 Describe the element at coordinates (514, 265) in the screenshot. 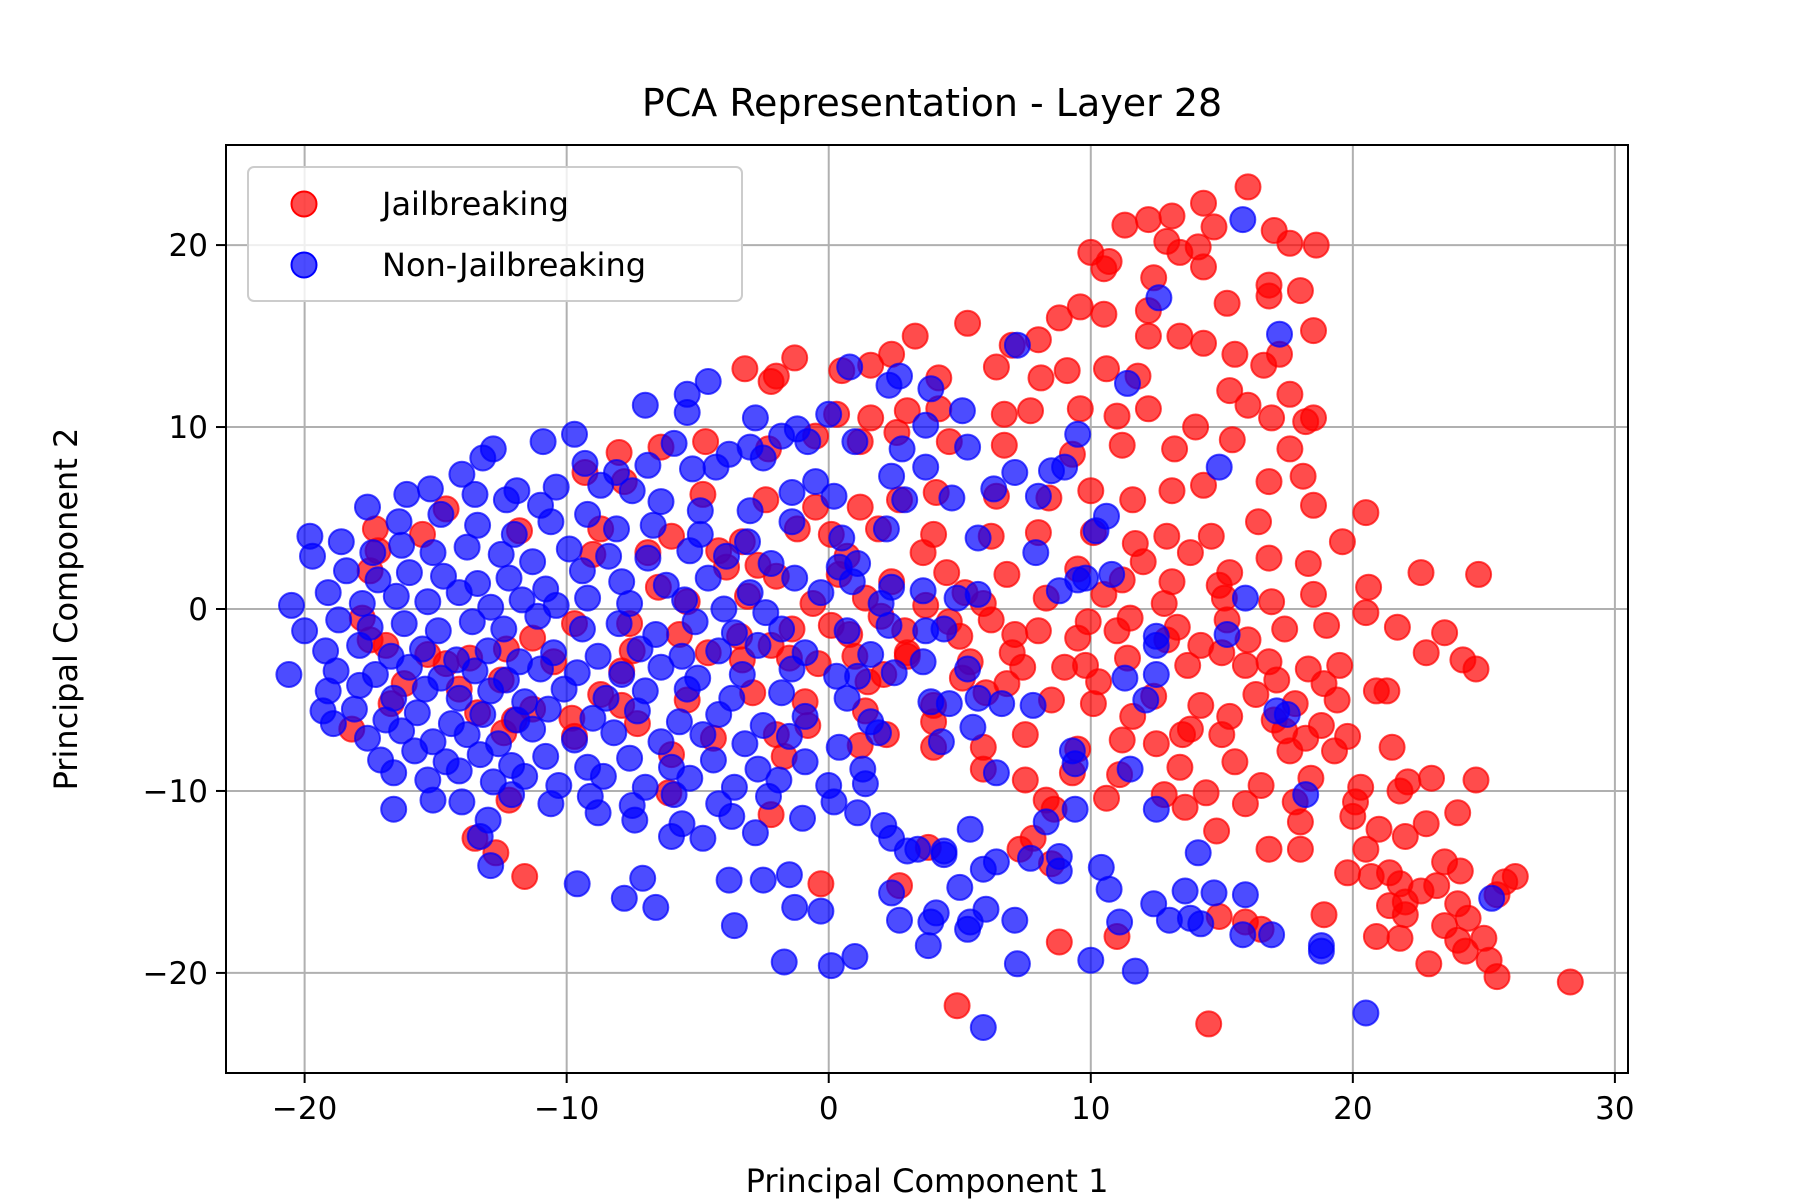

I see `legend-label-non-jailbreaking: Non-Jailbreaking` at that location.